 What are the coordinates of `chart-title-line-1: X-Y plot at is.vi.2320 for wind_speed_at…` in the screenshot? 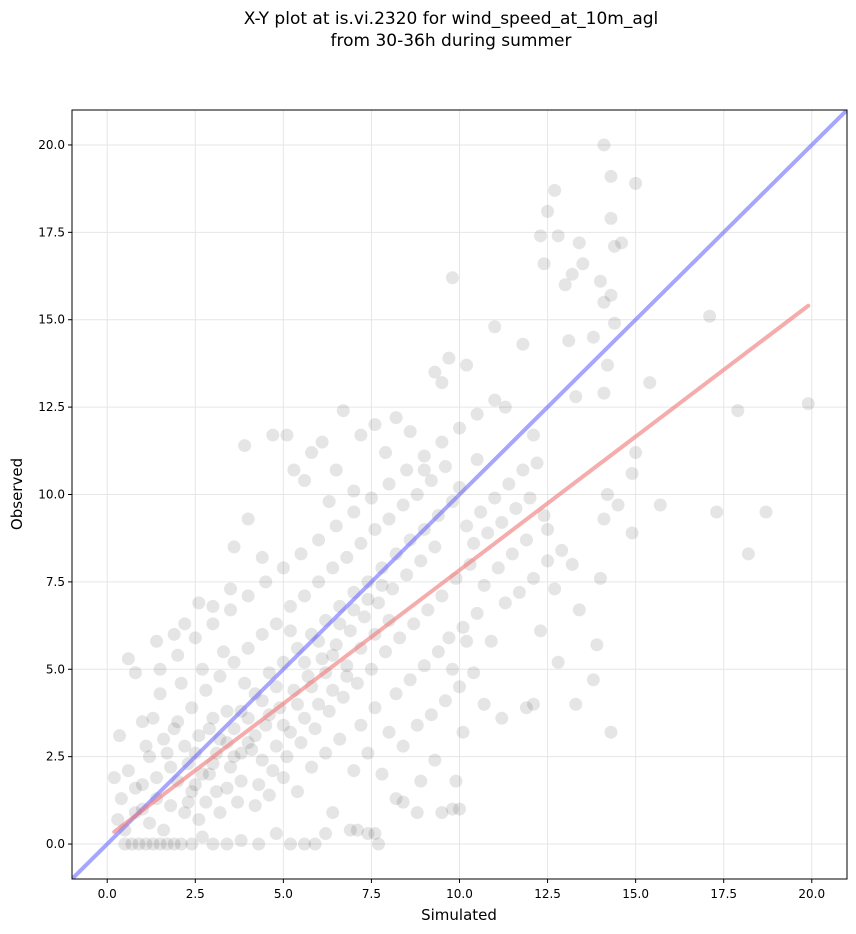 It's located at (451, 19).